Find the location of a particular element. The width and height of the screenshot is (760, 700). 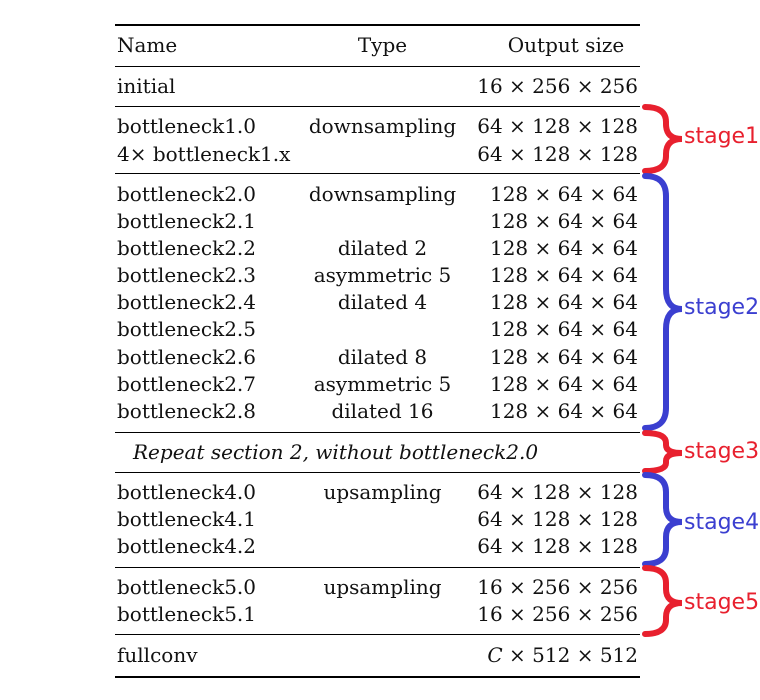

stage2-label: stage2 is located at coordinates (721, 307).